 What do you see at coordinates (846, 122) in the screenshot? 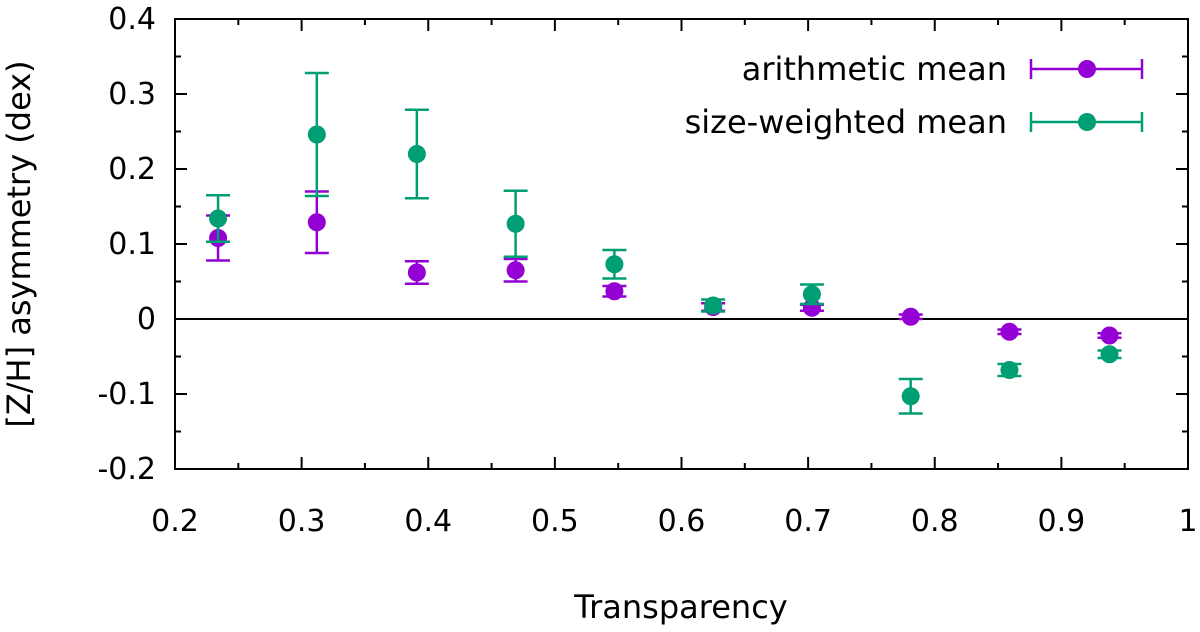
I see `legend-label: size-weighted mean` at bounding box center [846, 122].